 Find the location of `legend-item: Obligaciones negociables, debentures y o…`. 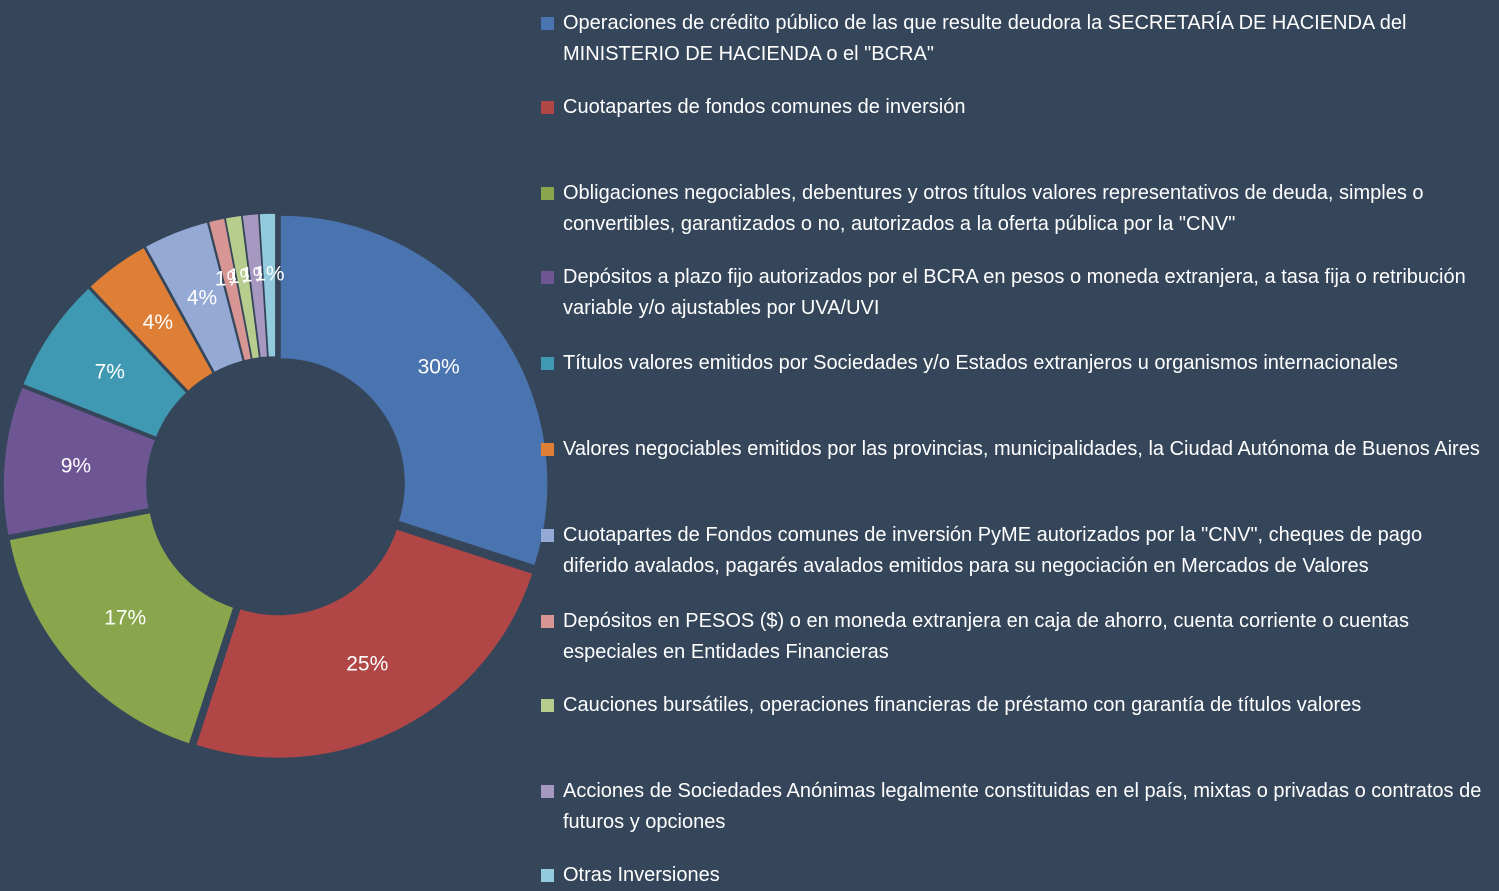

legend-item: Obligaciones negociables, debentures y o… is located at coordinates (1013, 209).